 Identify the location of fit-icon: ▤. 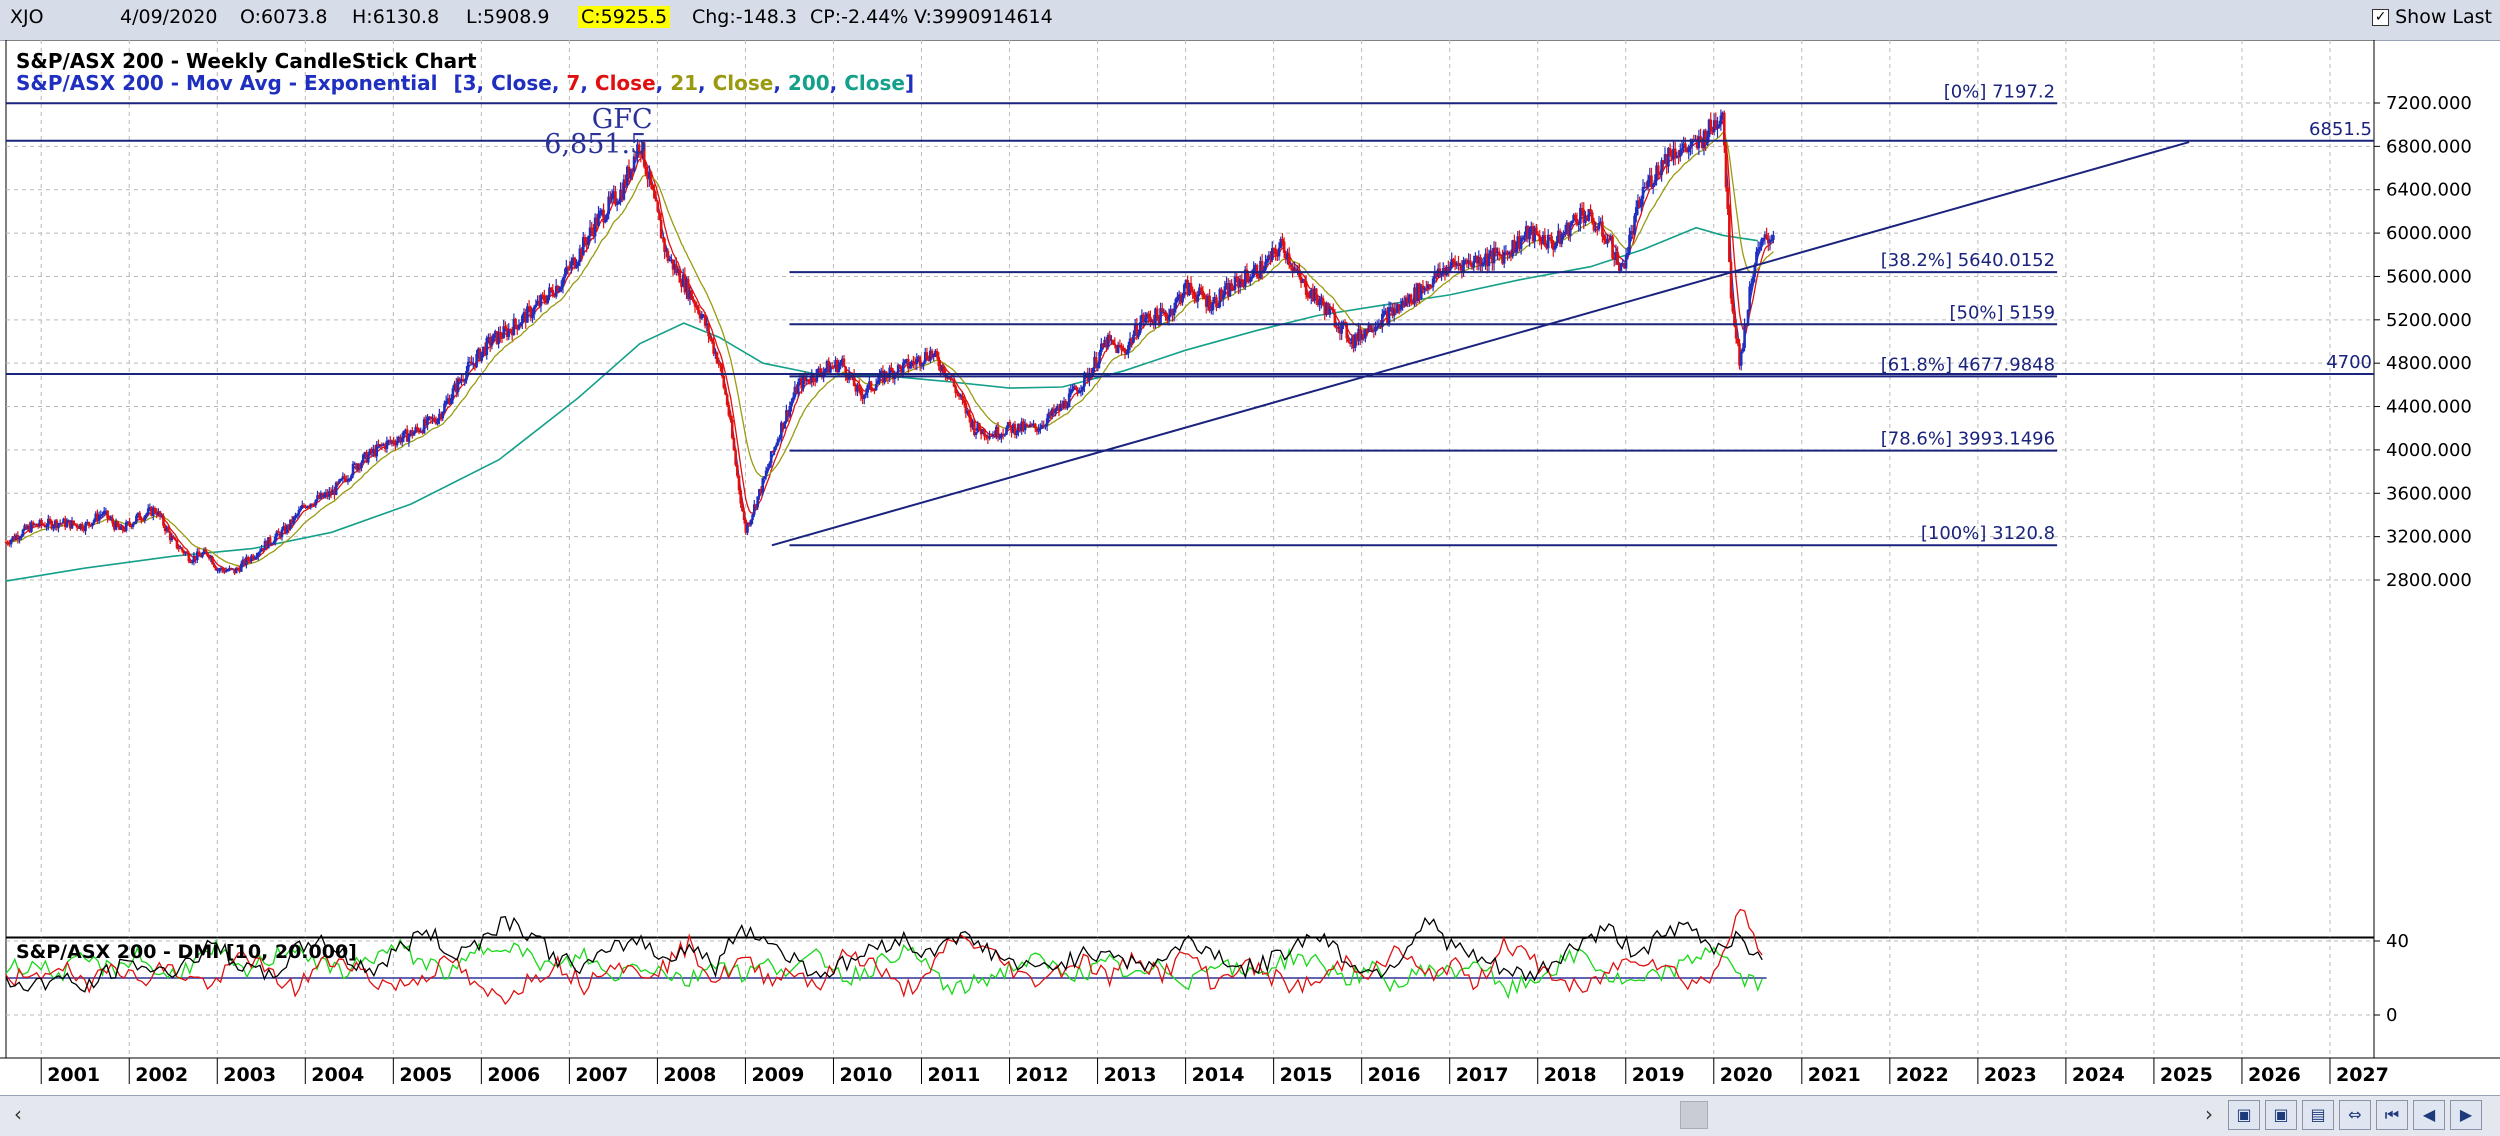
(2318, 1115).